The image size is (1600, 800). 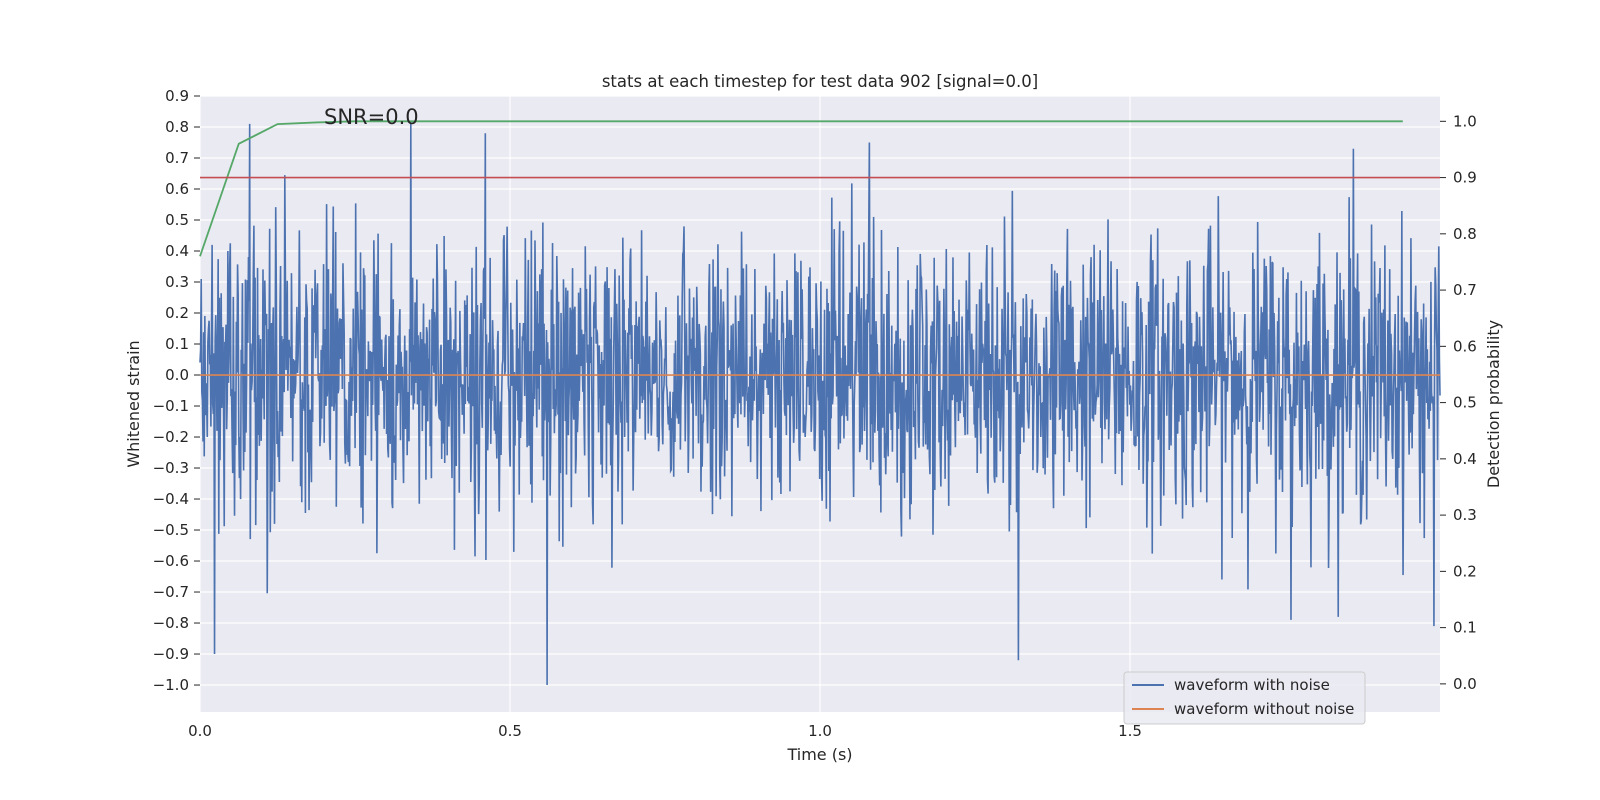 I want to click on y2-tick-label: 0.5, so click(x=1465, y=403).